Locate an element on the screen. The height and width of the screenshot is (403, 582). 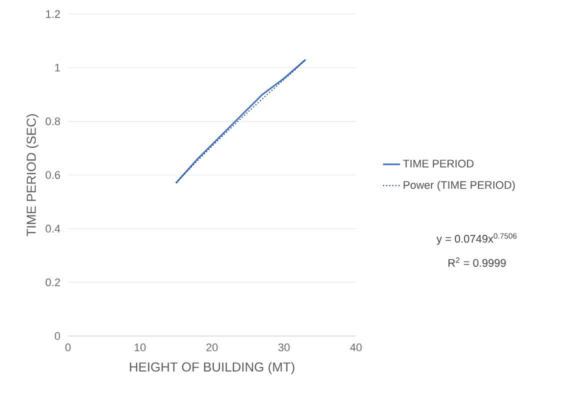
x-tick-label: 10 is located at coordinates (140, 348).